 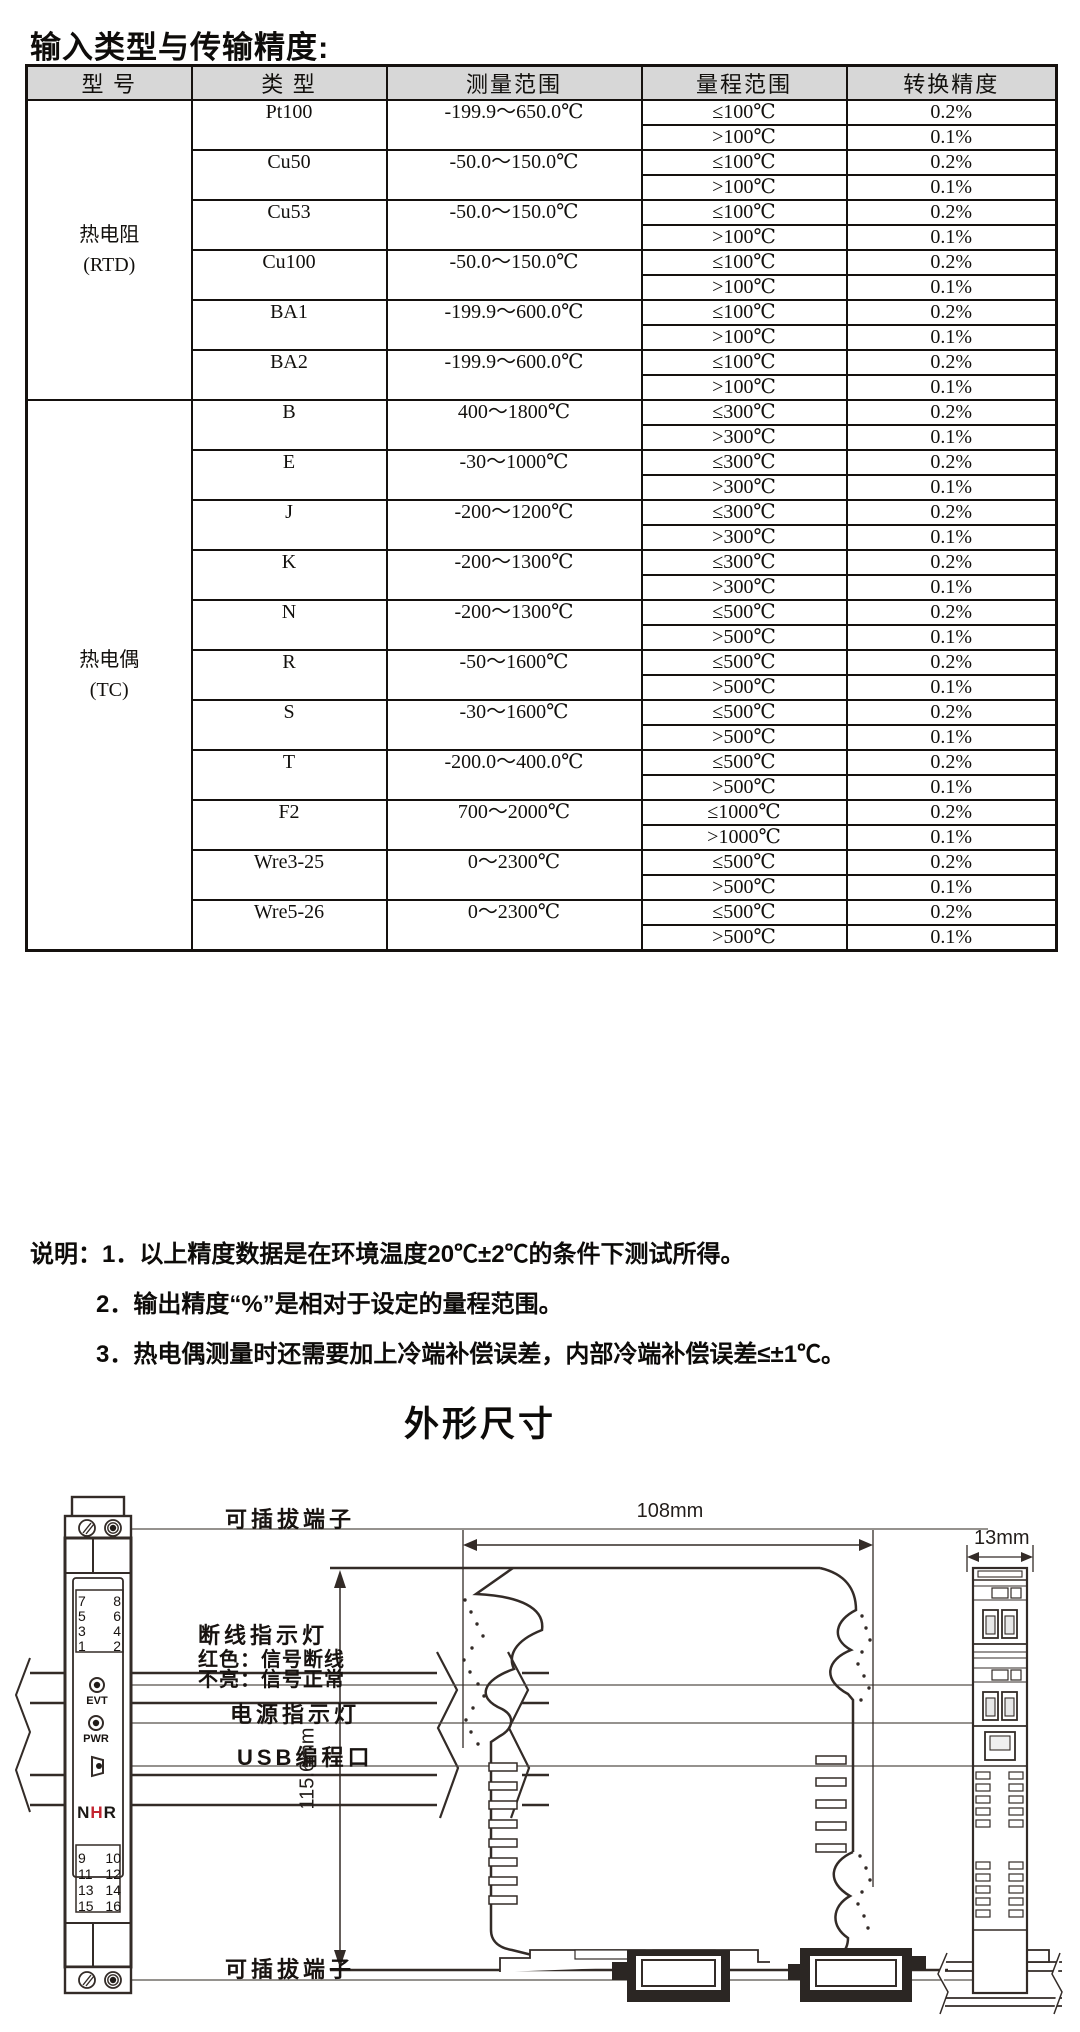 I want to click on terminal-number: 7, so click(x=82, y=1601).